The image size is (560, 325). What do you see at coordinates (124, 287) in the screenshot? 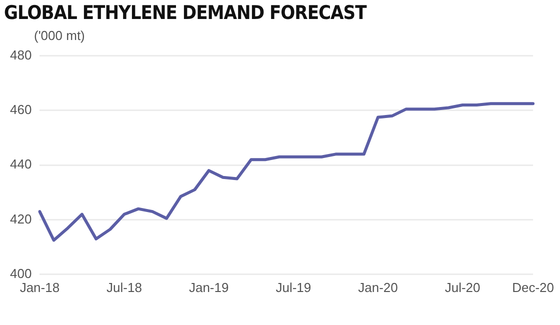
I see `x-tick-label: Jul-18` at bounding box center [124, 287].